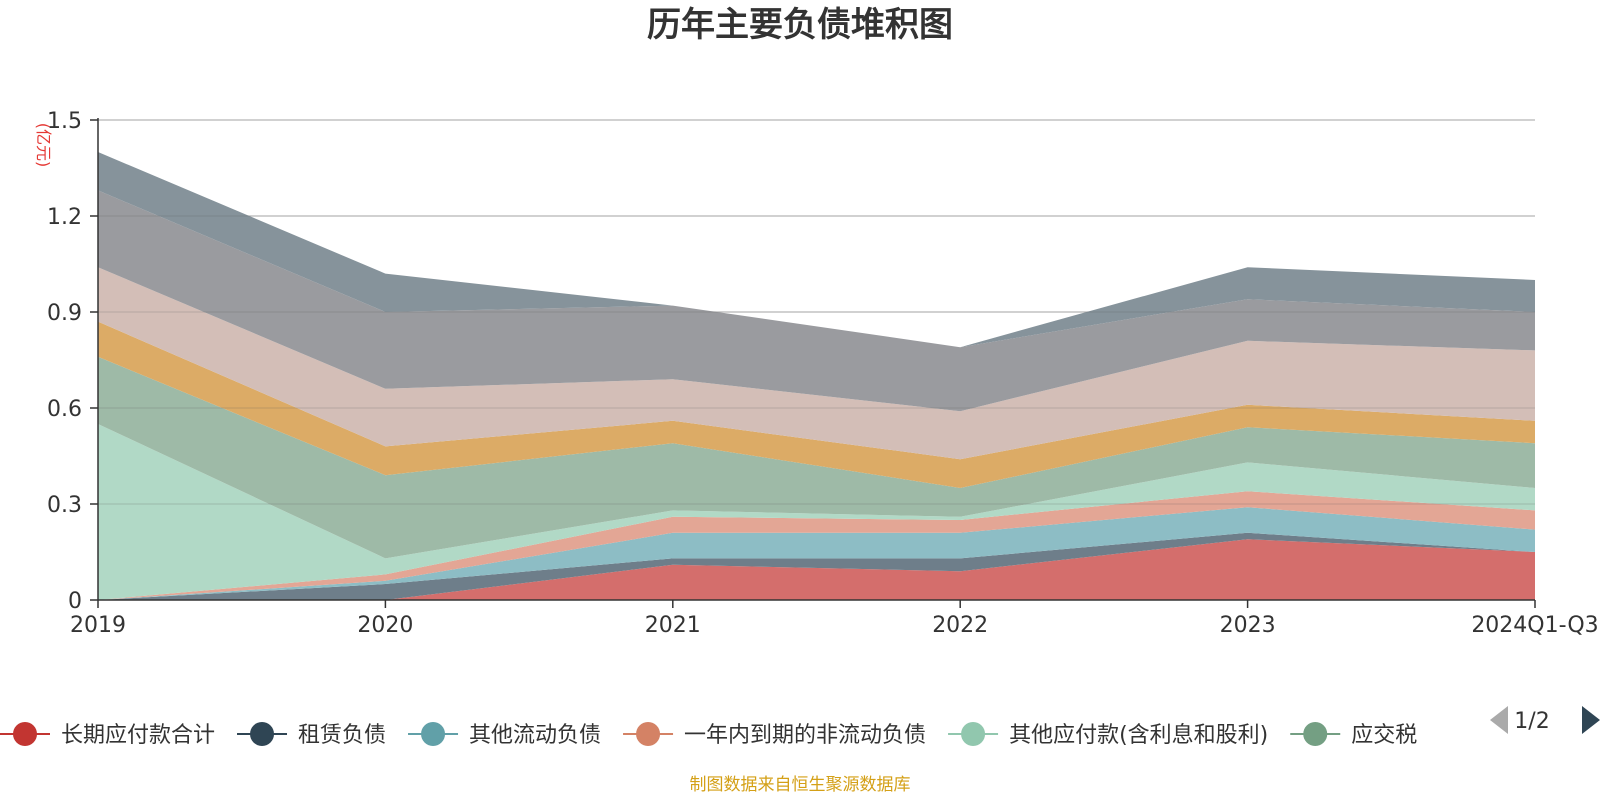 The image size is (1600, 800). I want to click on x-tick-label: 2023, so click(1248, 625).